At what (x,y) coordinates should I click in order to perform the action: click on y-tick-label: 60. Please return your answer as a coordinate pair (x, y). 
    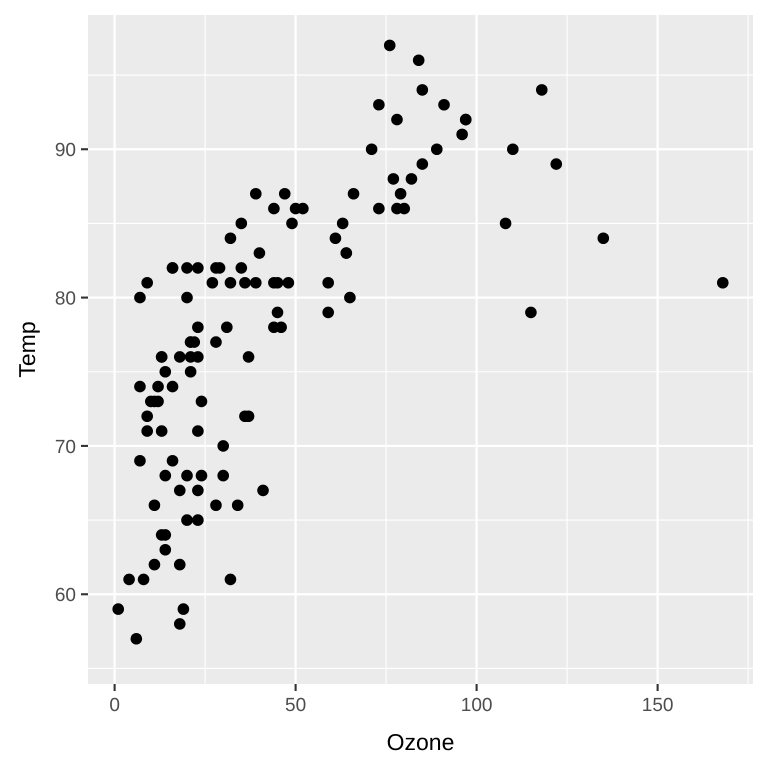
    Looking at the image, I should click on (65, 595).